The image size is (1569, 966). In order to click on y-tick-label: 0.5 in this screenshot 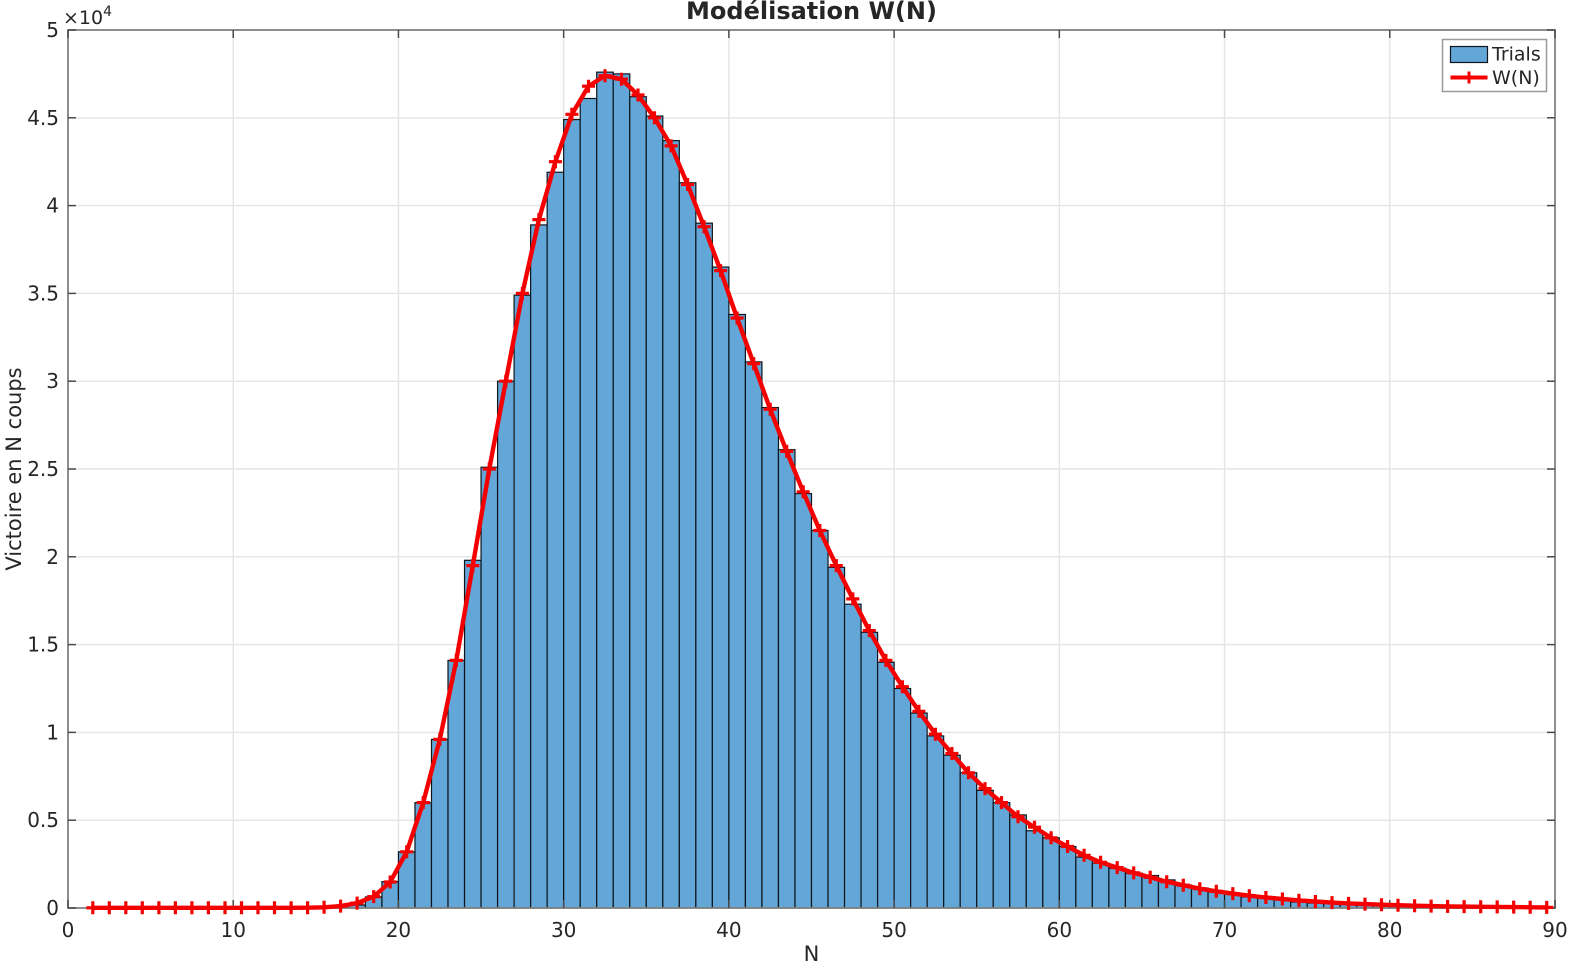, I will do `click(43, 820)`.